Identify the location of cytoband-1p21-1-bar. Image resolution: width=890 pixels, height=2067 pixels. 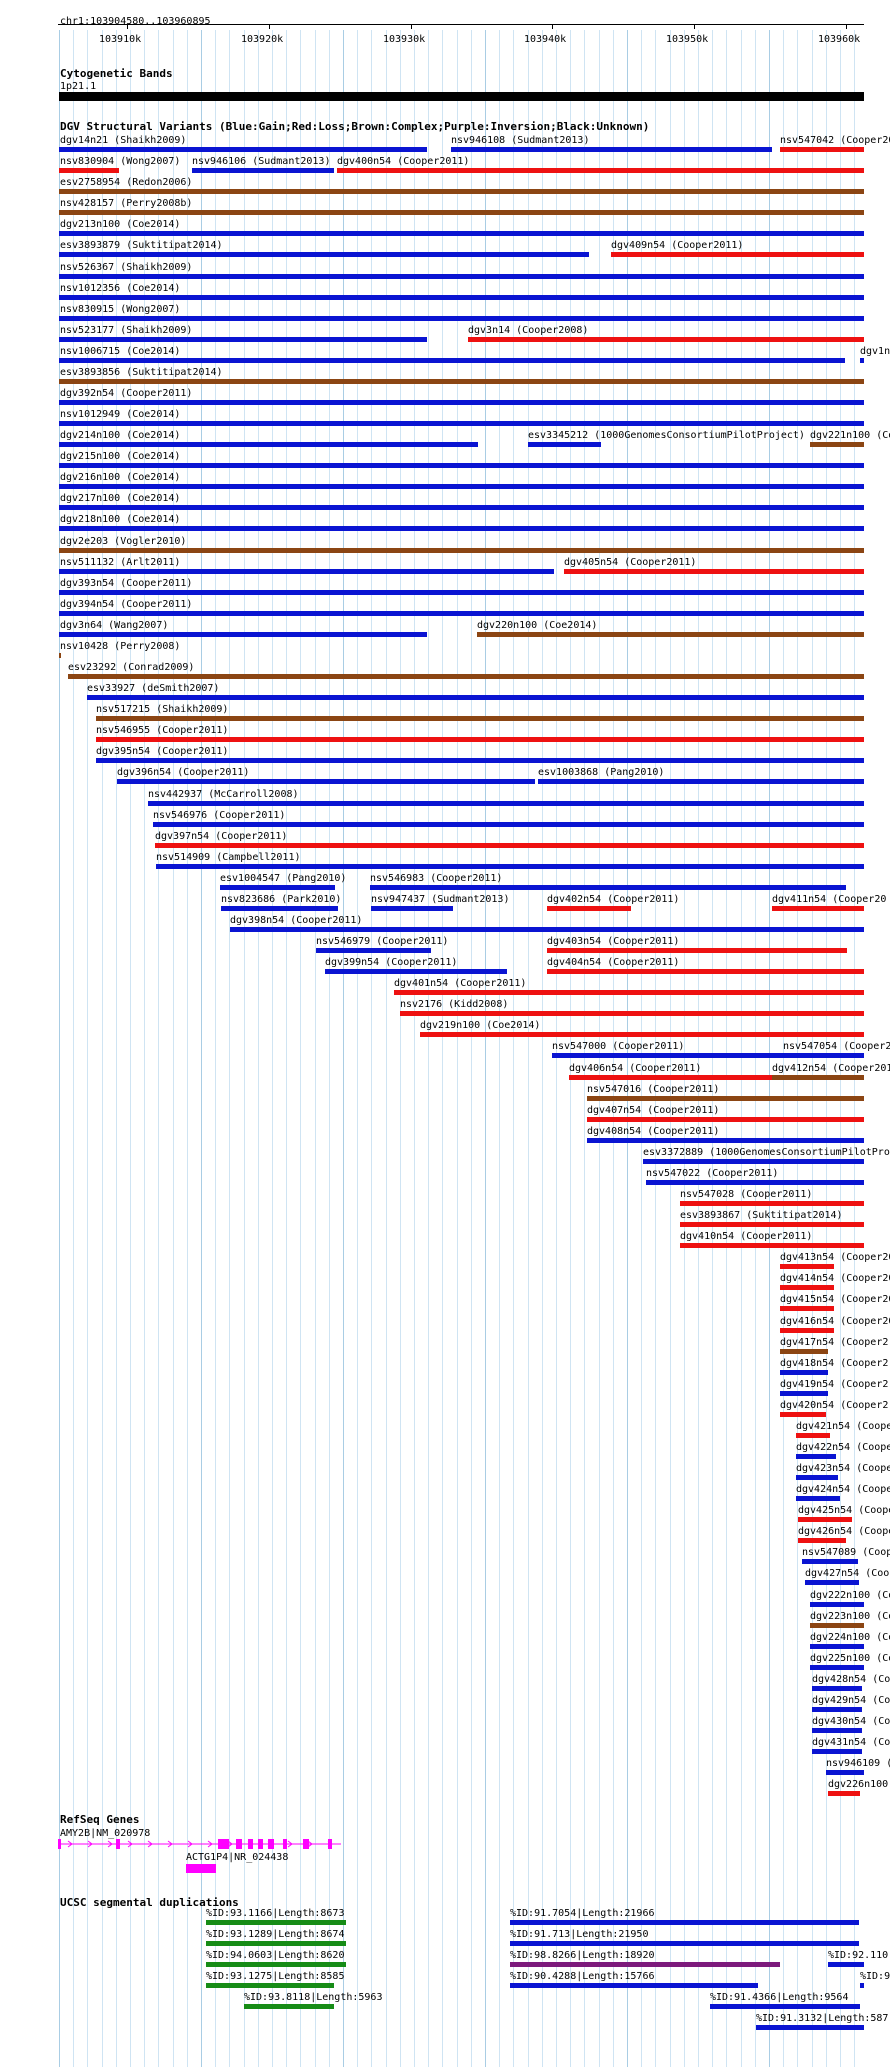
(461, 96).